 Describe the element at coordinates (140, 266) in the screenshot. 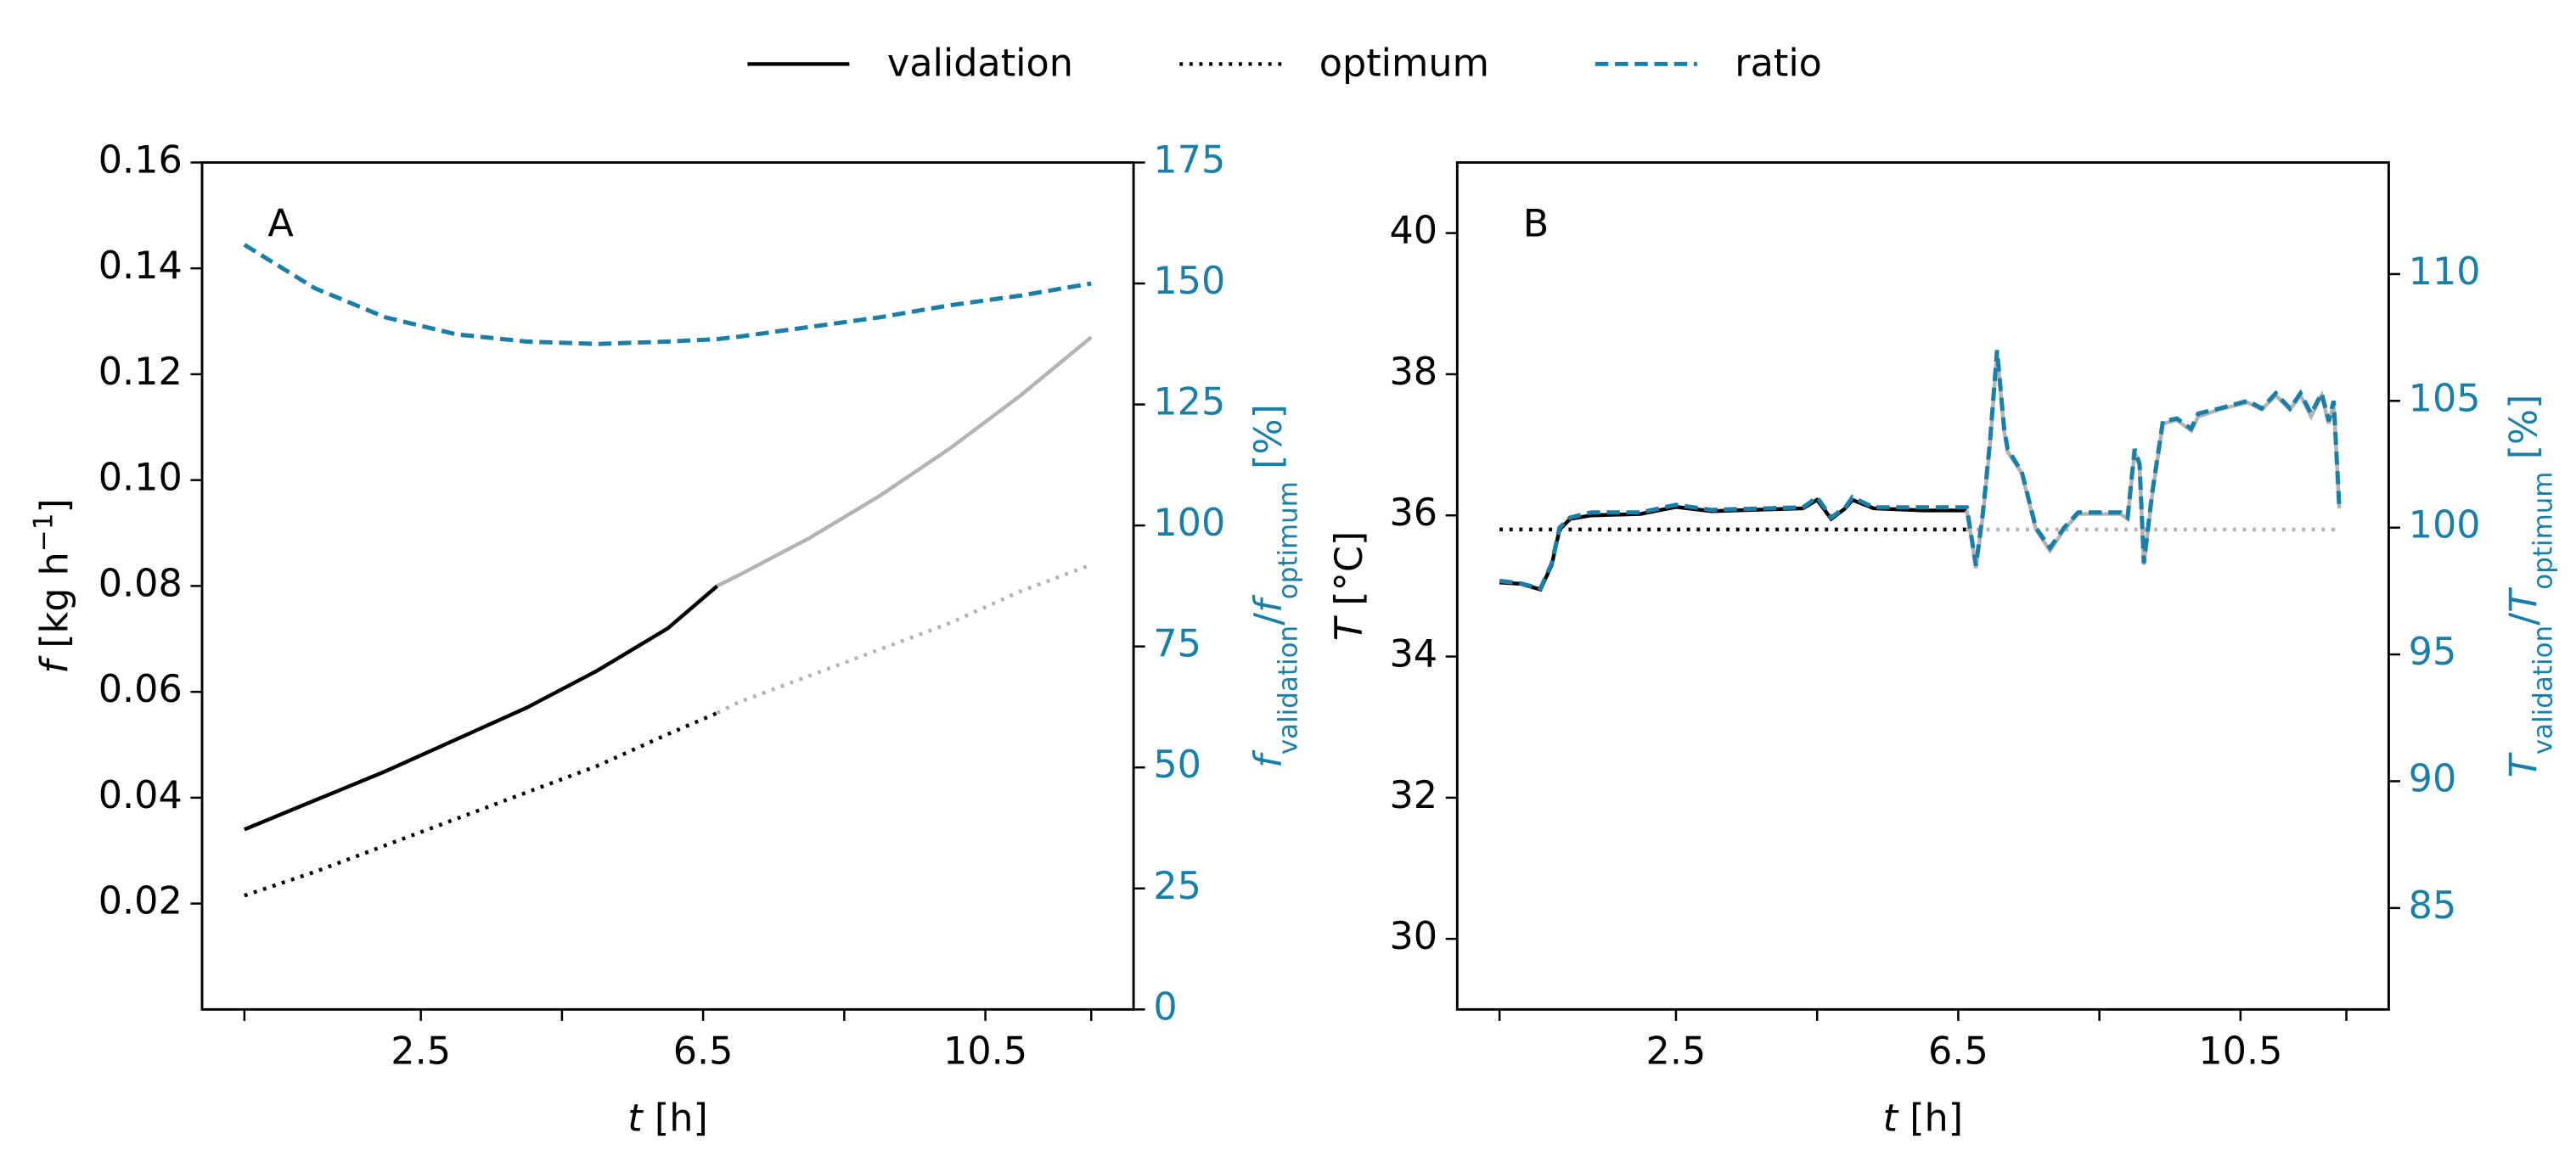

I see `y-tick-label: 0.14` at that location.